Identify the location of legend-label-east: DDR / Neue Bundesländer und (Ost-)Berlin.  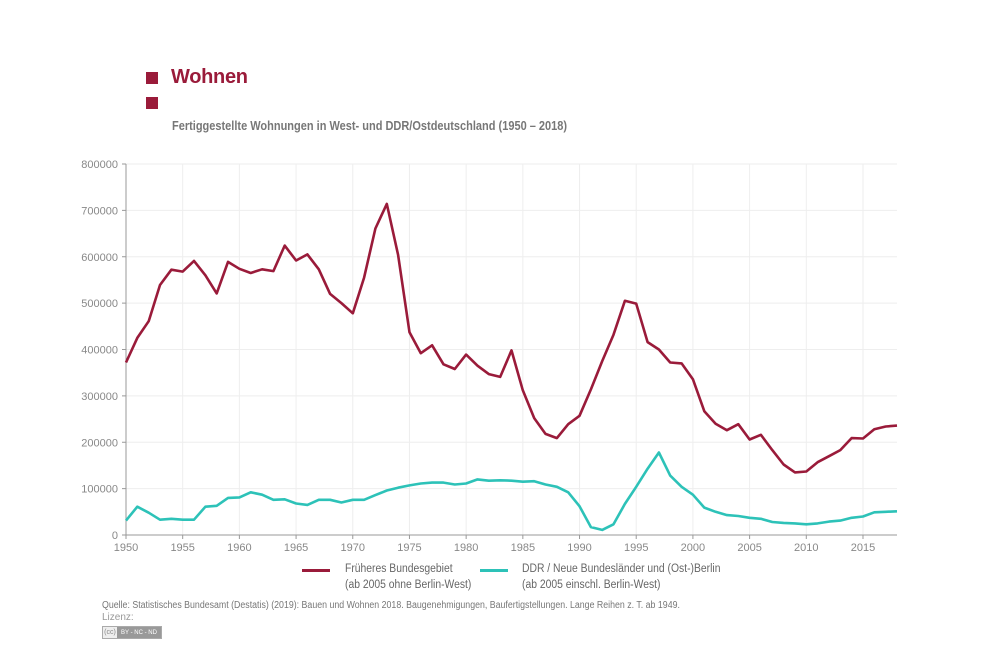
(621, 569).